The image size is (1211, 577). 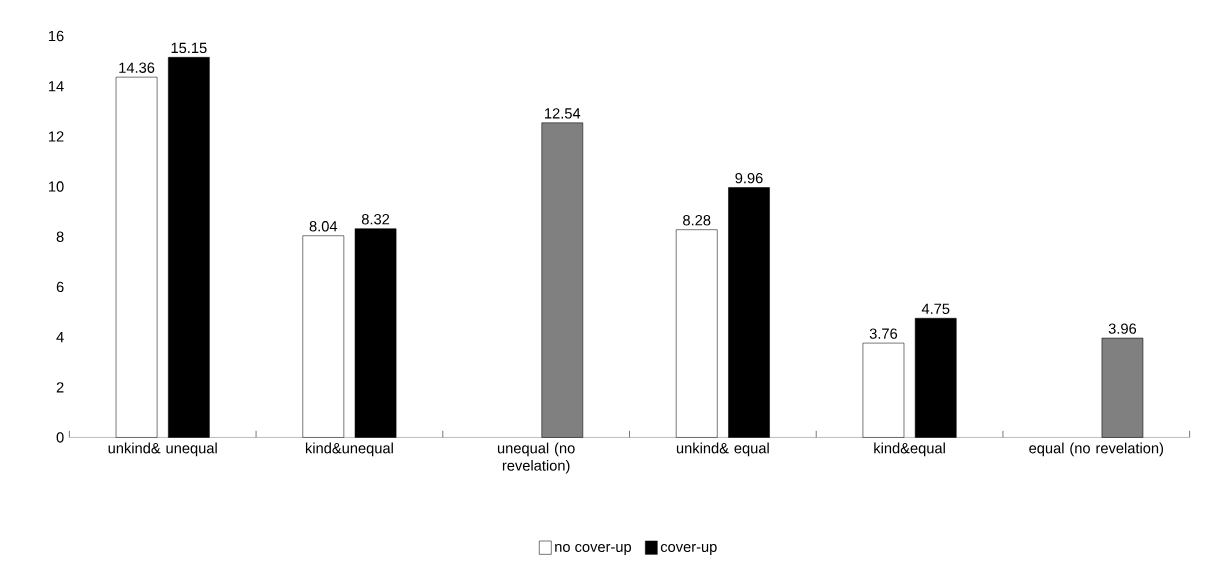 I want to click on x-tick-label: kind&equal, so click(x=909, y=449).